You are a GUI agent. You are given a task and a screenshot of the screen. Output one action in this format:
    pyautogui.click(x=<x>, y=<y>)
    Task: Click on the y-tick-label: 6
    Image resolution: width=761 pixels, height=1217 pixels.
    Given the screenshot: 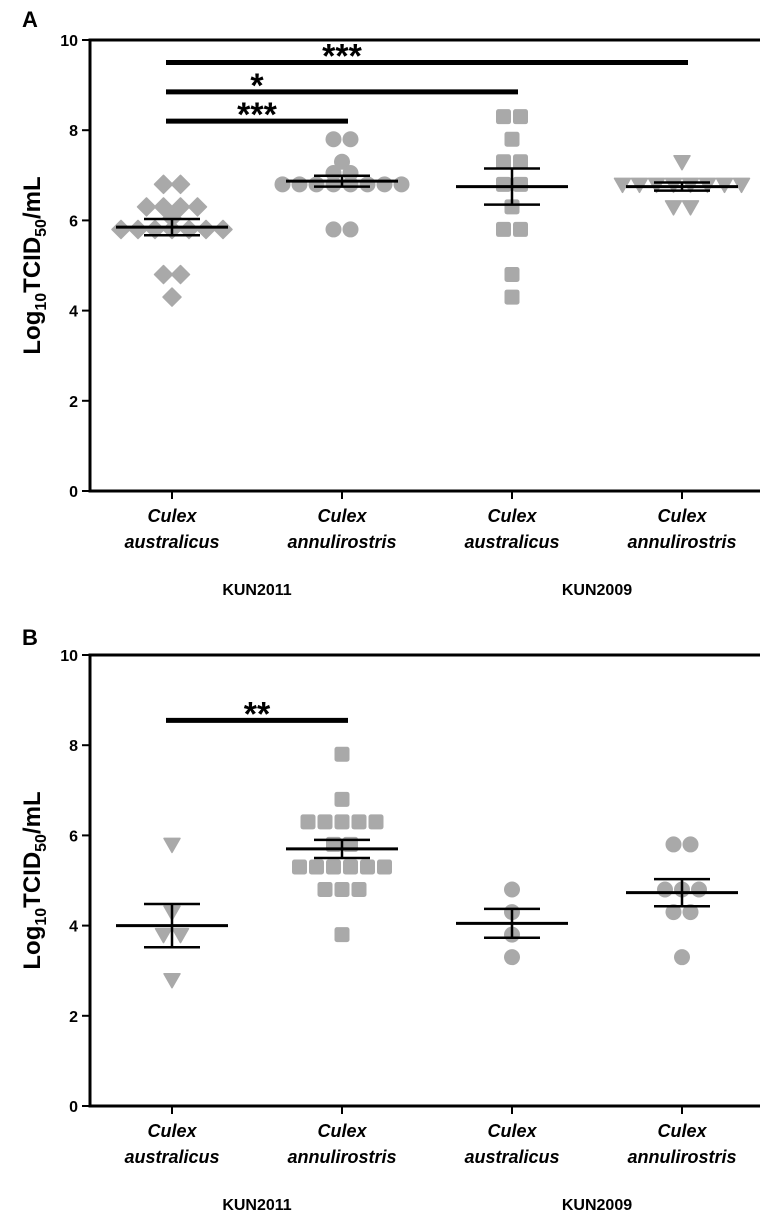 What is the action you would take?
    pyautogui.click(x=73, y=836)
    